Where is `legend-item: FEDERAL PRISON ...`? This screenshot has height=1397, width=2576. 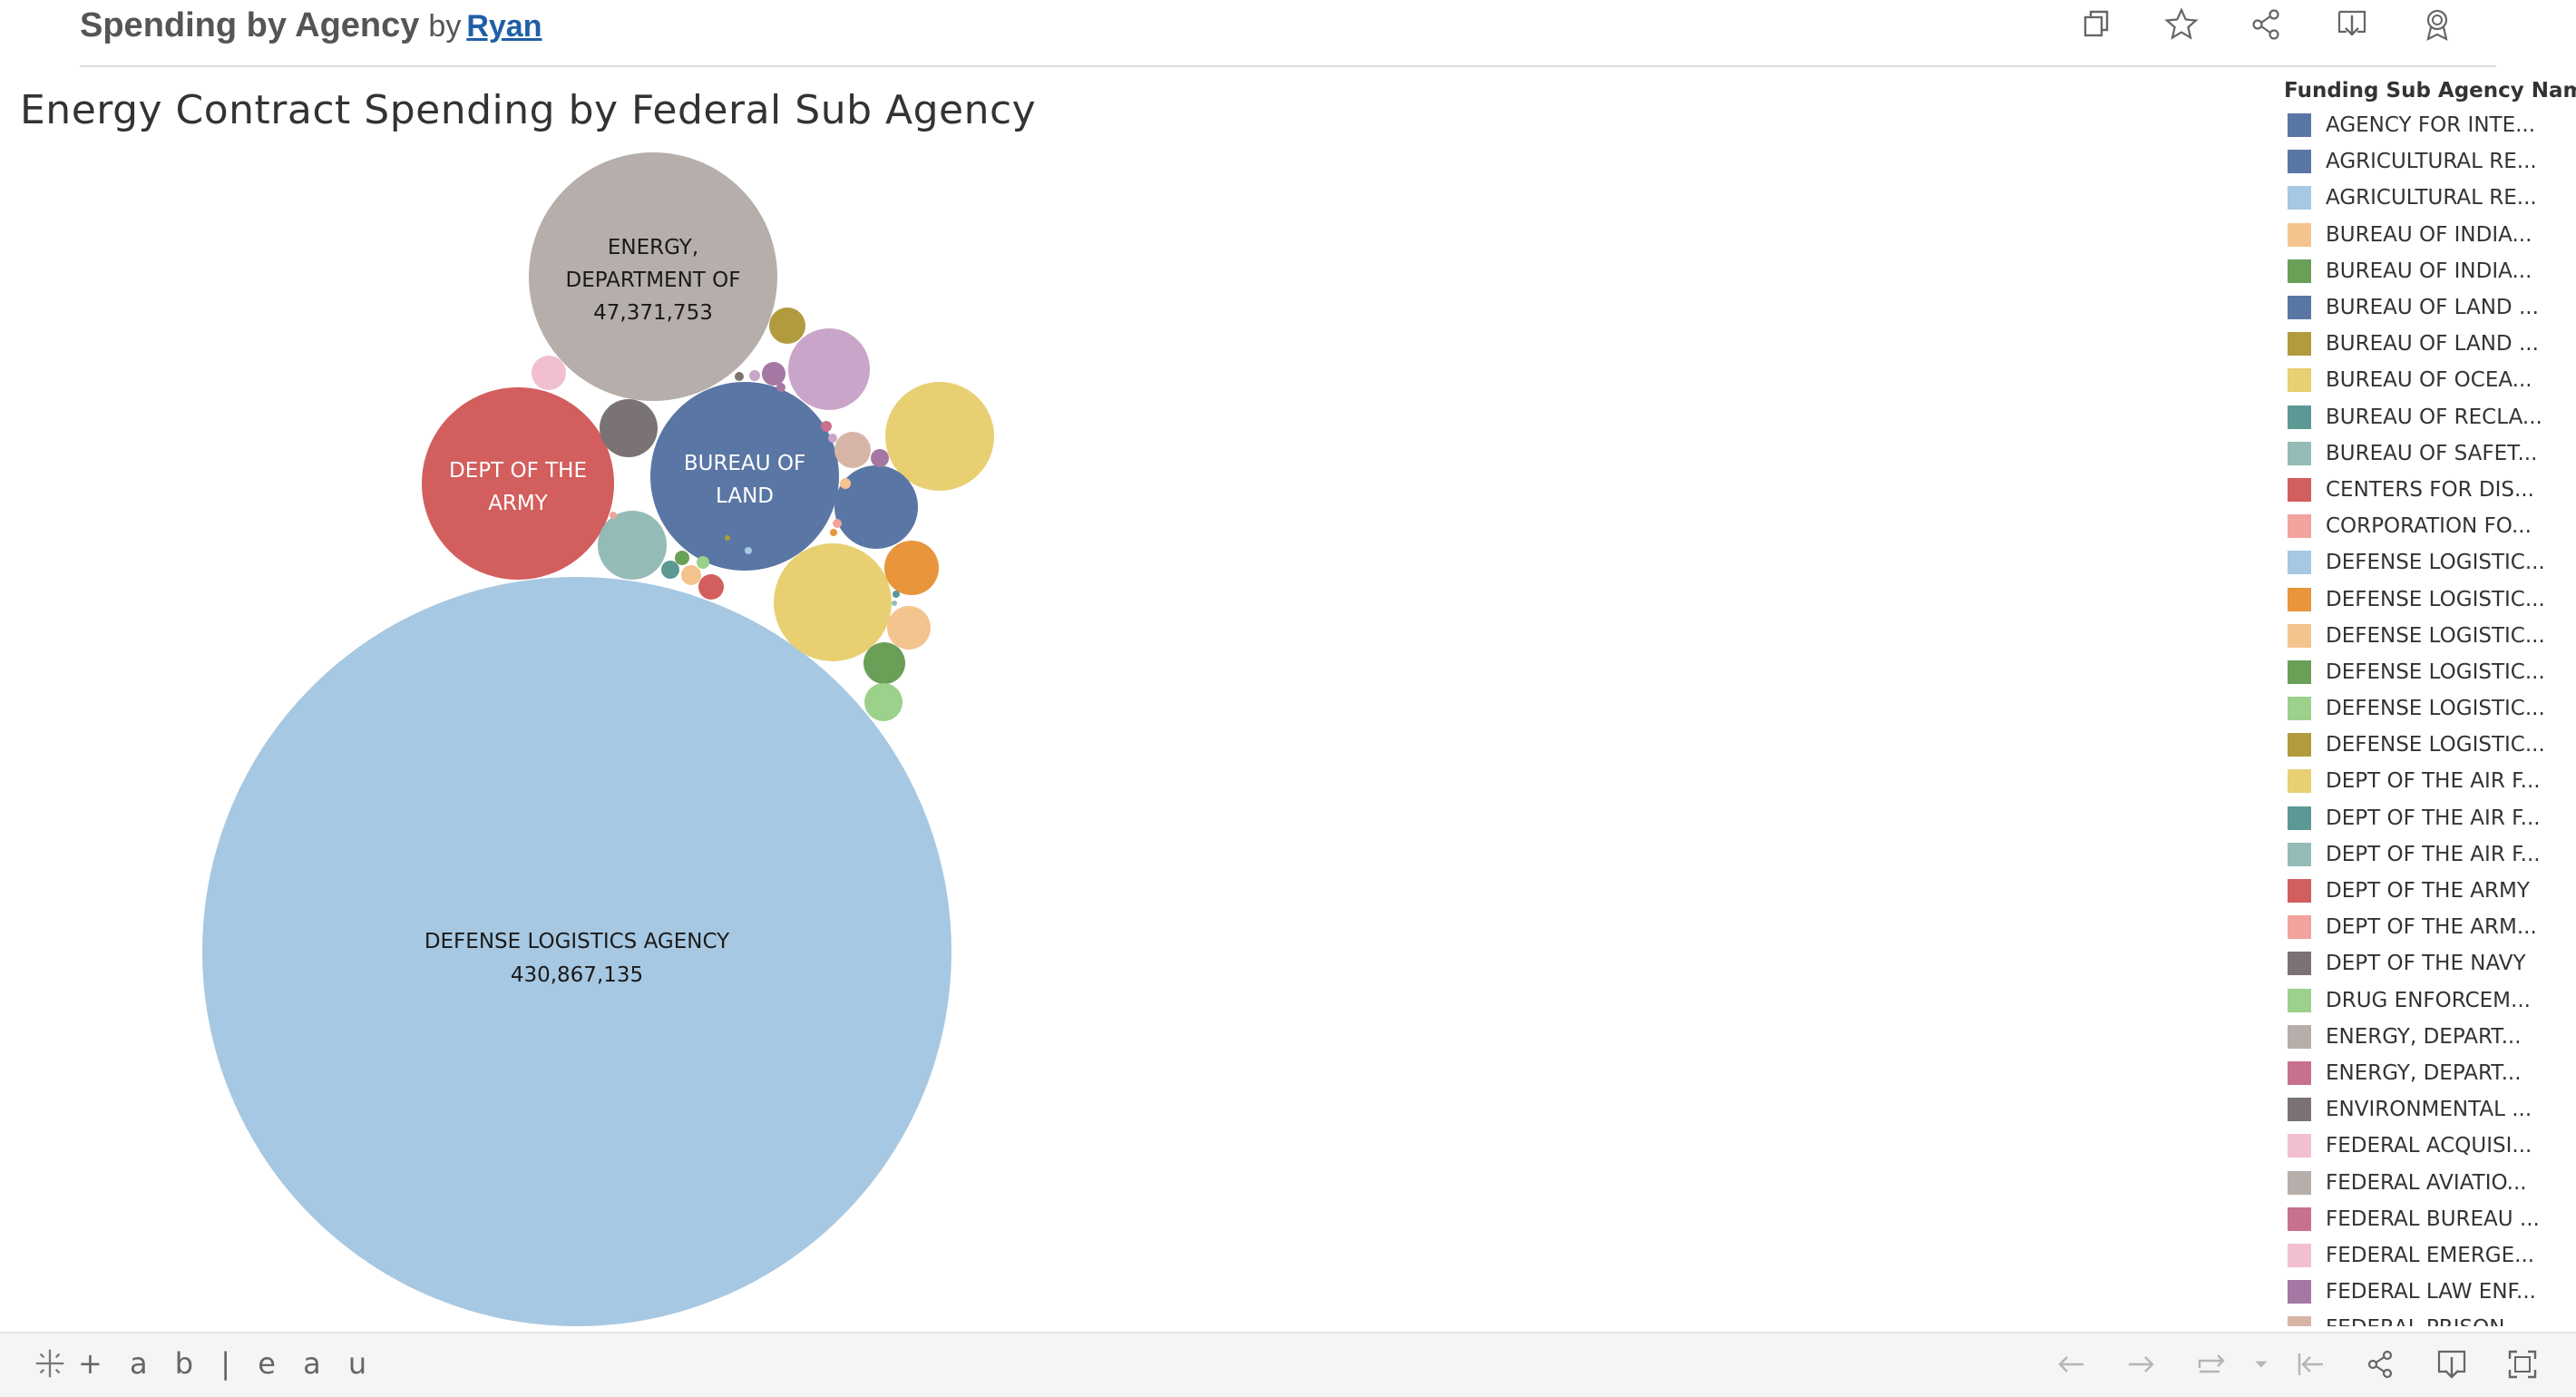 legend-item: FEDERAL PRISON ... is located at coordinates (2422, 1318).